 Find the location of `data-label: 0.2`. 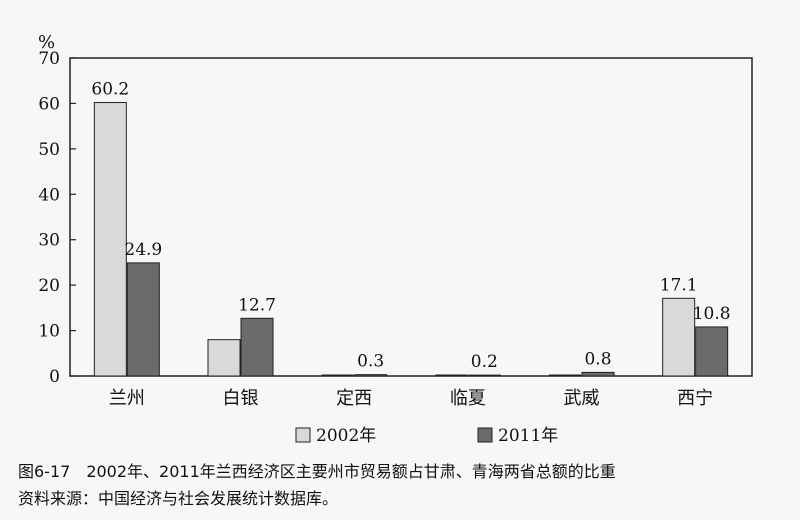

data-label: 0.2 is located at coordinates (484, 362).